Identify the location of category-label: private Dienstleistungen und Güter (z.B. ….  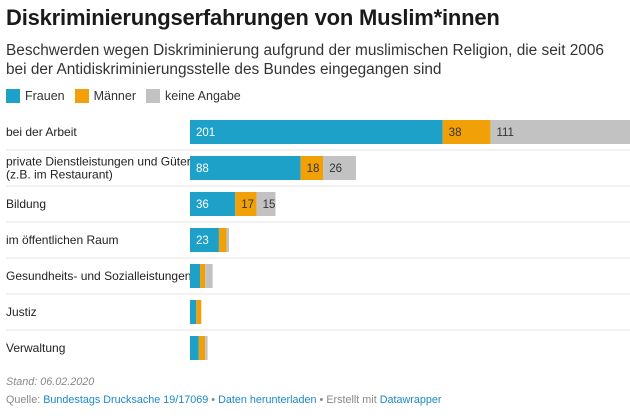
(98, 168).